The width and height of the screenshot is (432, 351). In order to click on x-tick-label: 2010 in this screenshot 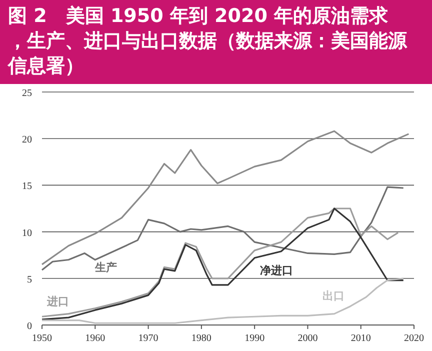, I will do `click(360, 338)`.